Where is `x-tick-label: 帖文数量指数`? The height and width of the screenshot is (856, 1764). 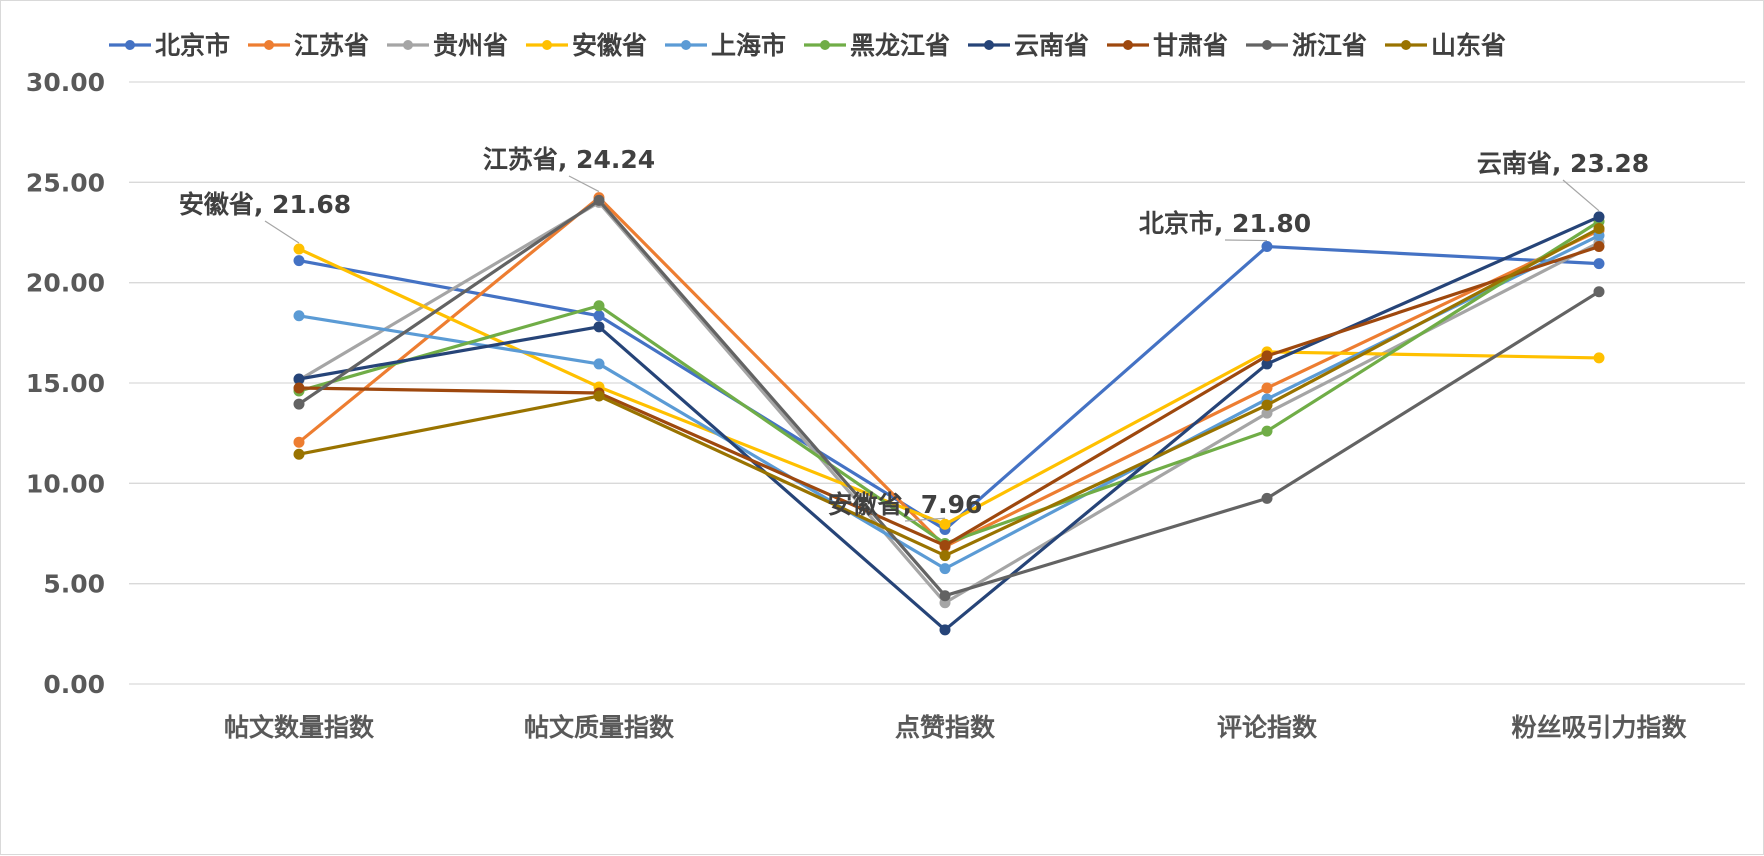
x-tick-label: 帖文数量指数 is located at coordinates (299, 727).